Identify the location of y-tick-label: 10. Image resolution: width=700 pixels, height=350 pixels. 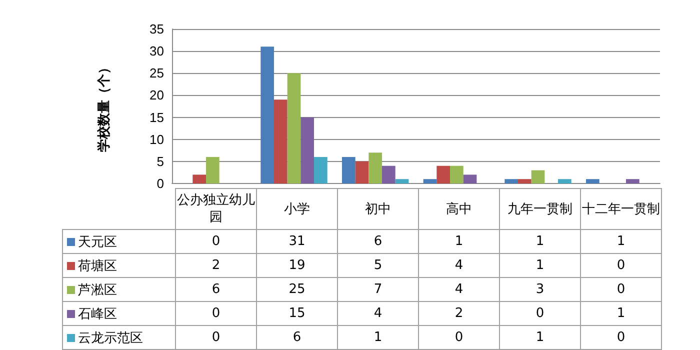
(157, 139).